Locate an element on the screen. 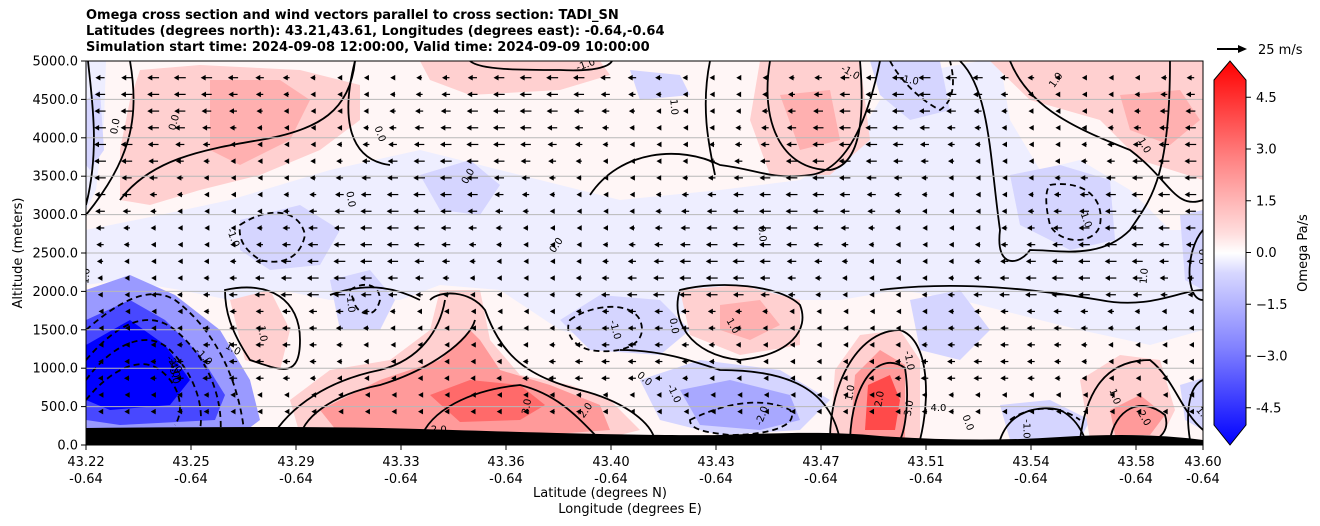 This screenshot has height=526, width=1320. contour-label: 4.0 is located at coordinates (938, 408).